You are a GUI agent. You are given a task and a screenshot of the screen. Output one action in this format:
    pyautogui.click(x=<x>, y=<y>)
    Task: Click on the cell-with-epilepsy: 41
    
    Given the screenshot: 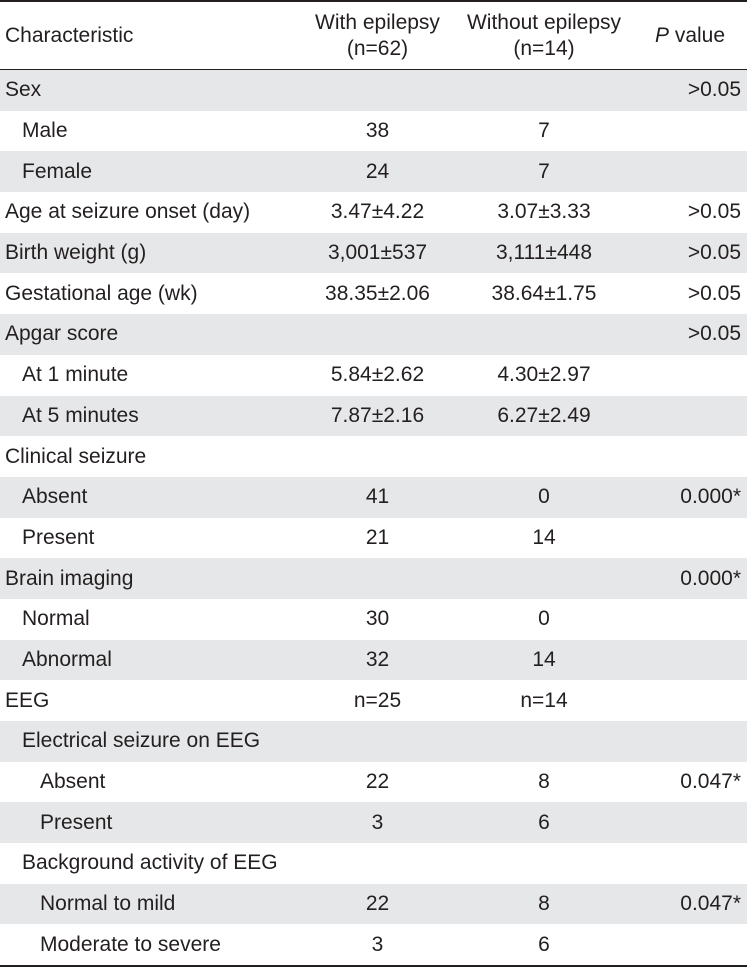 What is the action you would take?
    pyautogui.click(x=377, y=497)
    